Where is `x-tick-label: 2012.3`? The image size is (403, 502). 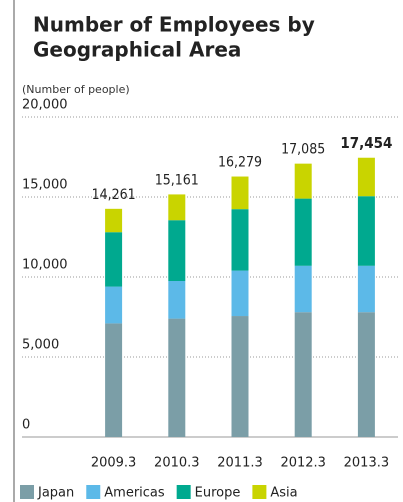 x-tick-label: 2012.3 is located at coordinates (303, 463).